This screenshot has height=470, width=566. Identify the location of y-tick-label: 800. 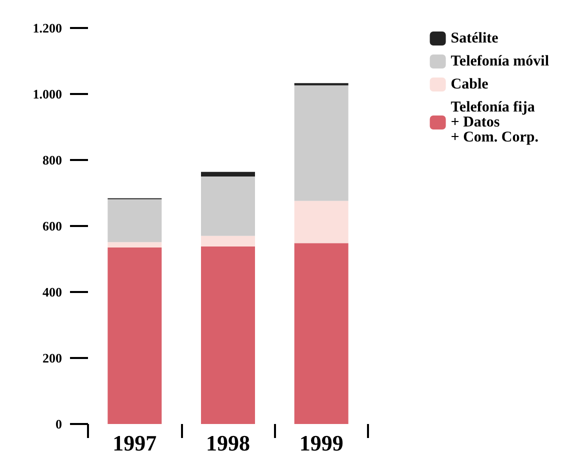
(52, 160).